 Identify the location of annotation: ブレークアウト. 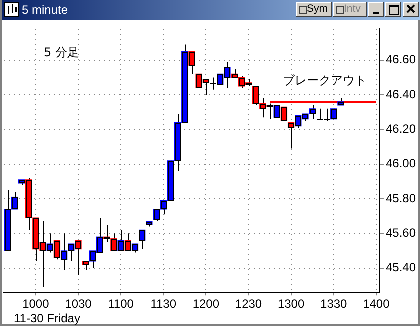
(324, 80).